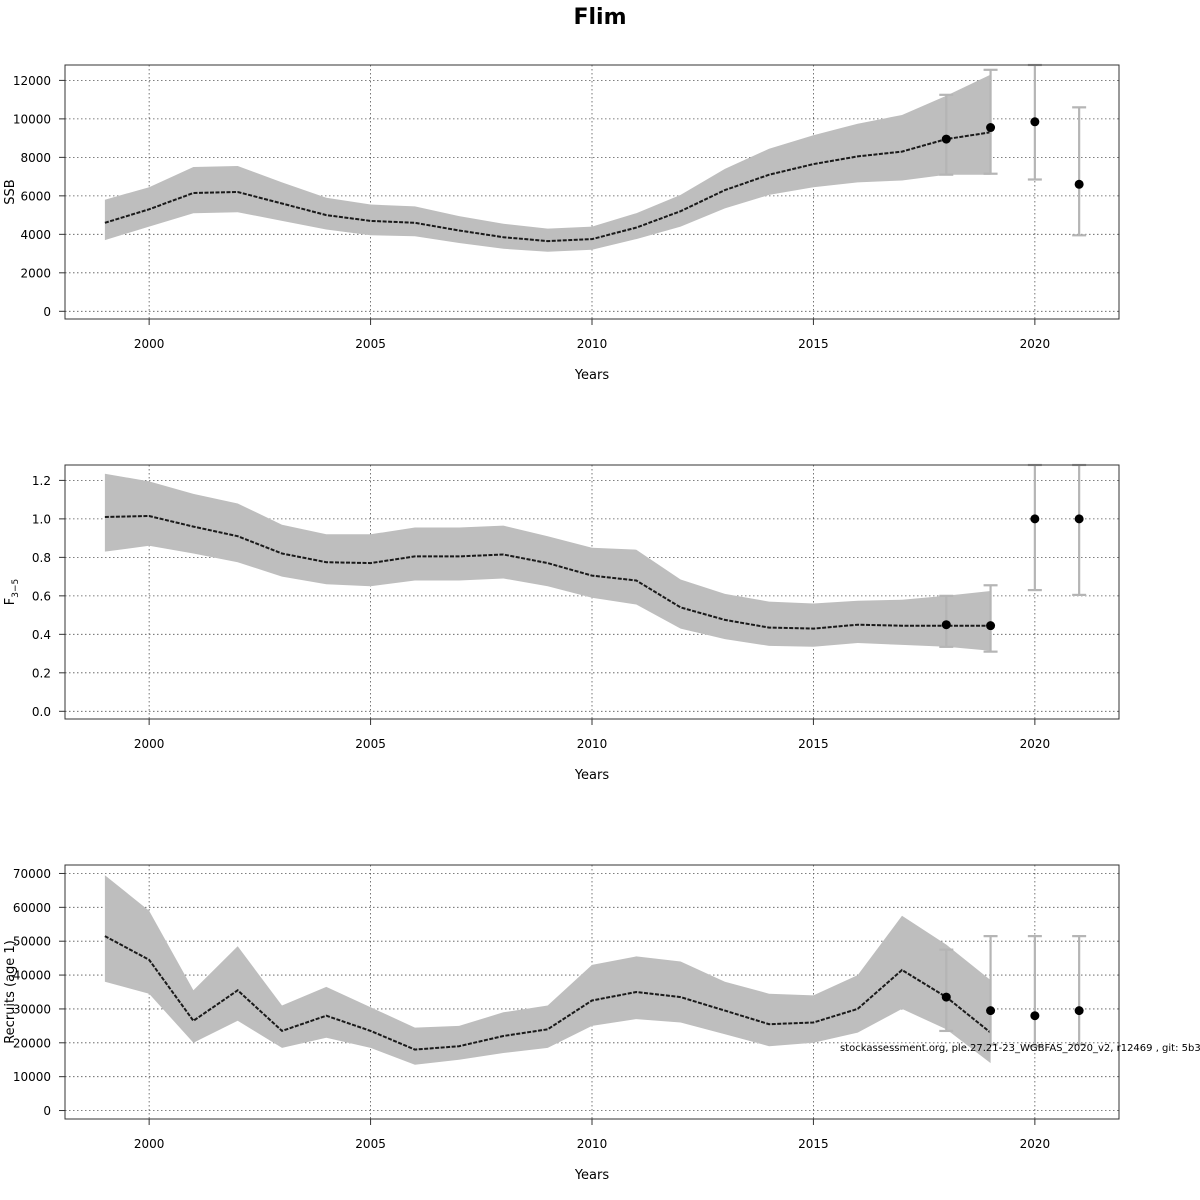  Describe the element at coordinates (35, 196) in the screenshot. I see `y-tick-label: 6000` at that location.